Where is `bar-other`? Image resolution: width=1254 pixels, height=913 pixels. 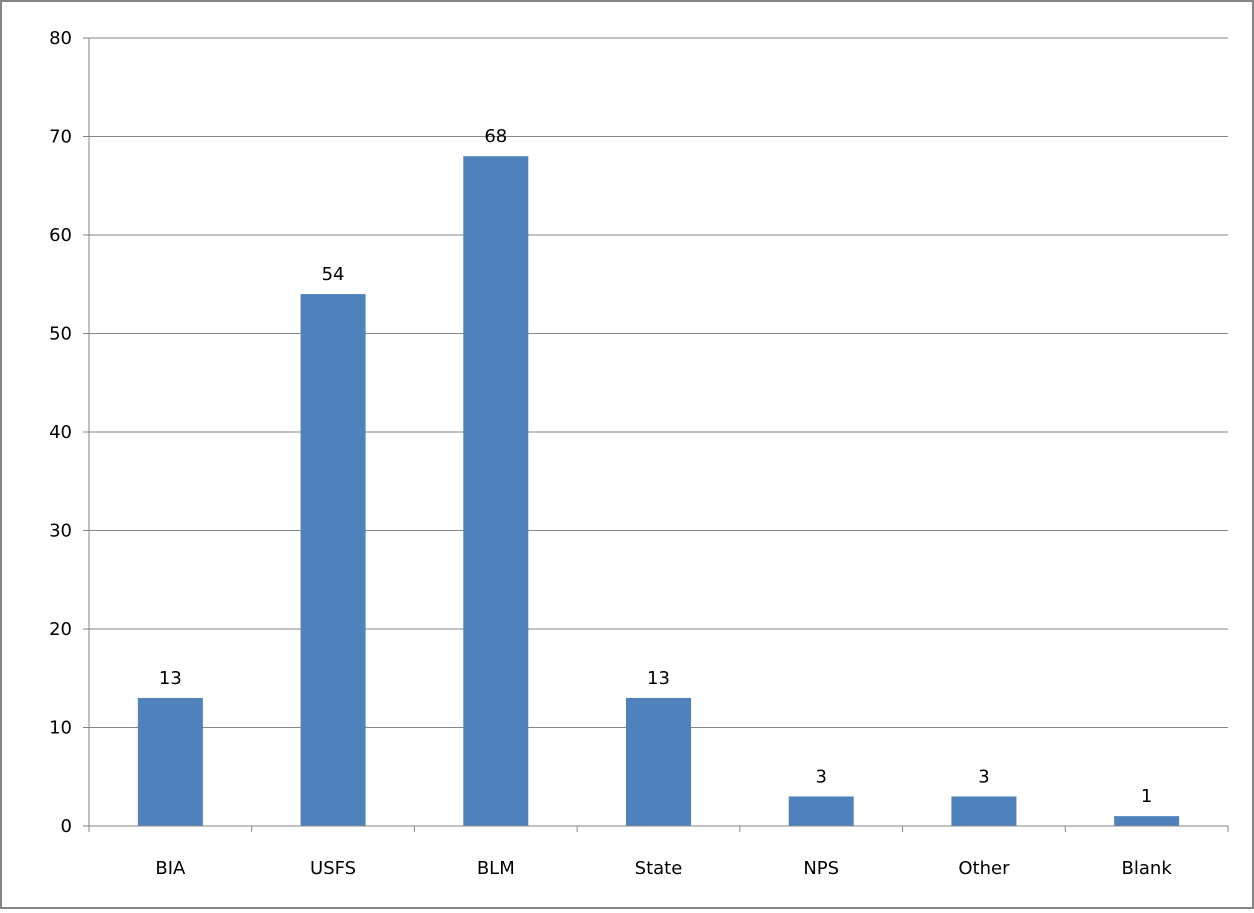 bar-other is located at coordinates (984, 811).